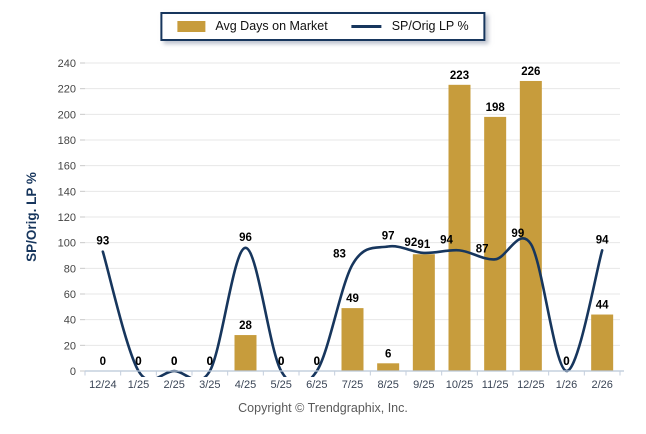 This screenshot has width=646, height=434. Describe the element at coordinates (67, 167) in the screenshot. I see `y-tick-label: 160` at that location.